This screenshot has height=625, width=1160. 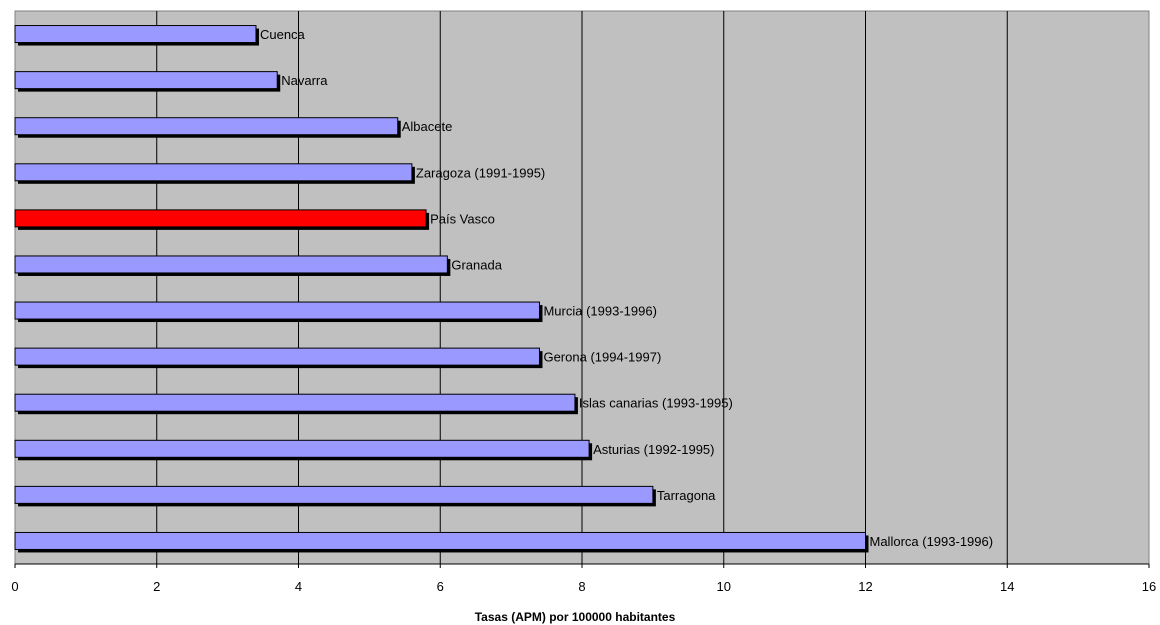 I want to click on x-tick-label-1: 2, so click(x=156, y=586).